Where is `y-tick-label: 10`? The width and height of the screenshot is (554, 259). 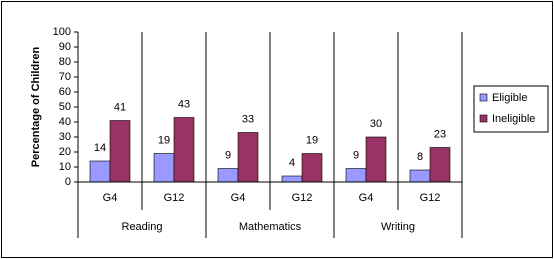 y-tick-label: 10 is located at coordinates (65, 167).